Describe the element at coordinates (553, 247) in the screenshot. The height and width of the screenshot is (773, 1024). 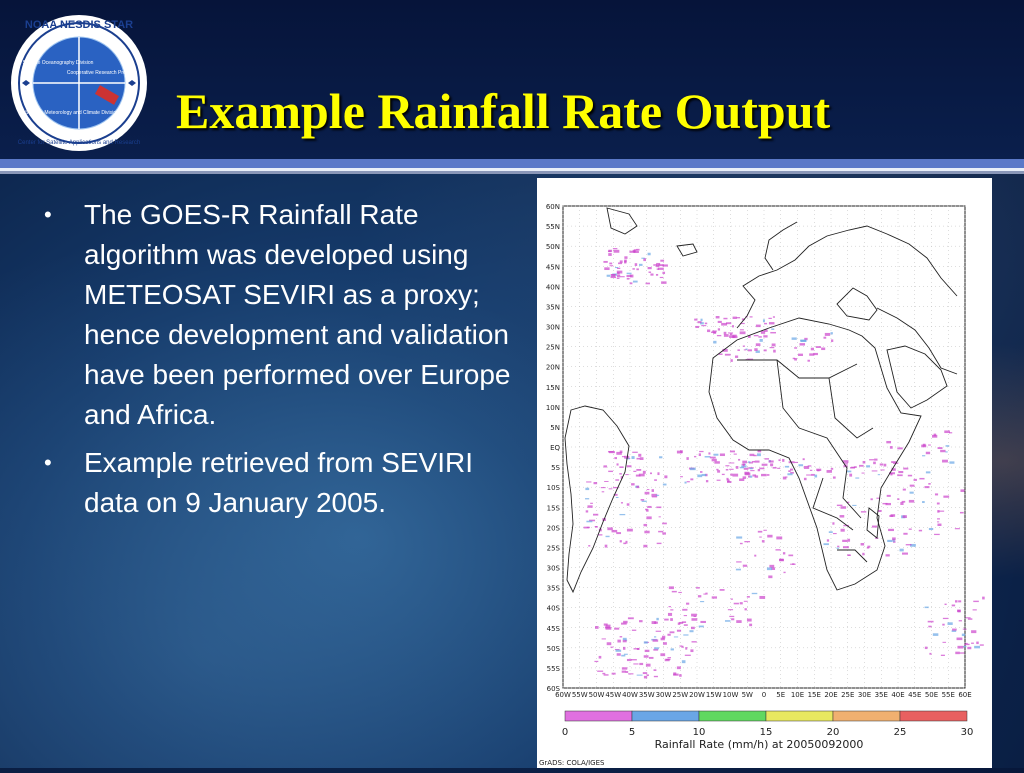
I see `lat-label: 50N` at that location.